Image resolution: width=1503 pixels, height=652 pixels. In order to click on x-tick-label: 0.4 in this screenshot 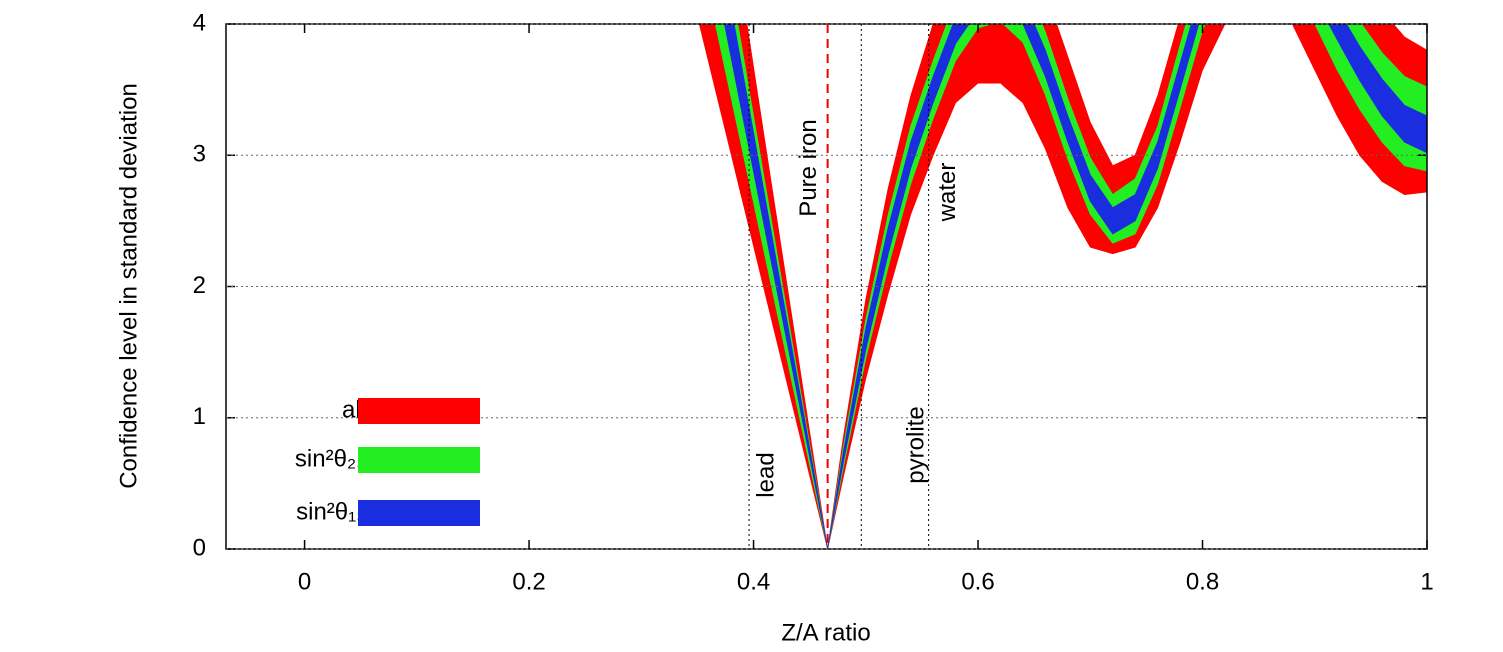, I will do `click(753, 581)`.